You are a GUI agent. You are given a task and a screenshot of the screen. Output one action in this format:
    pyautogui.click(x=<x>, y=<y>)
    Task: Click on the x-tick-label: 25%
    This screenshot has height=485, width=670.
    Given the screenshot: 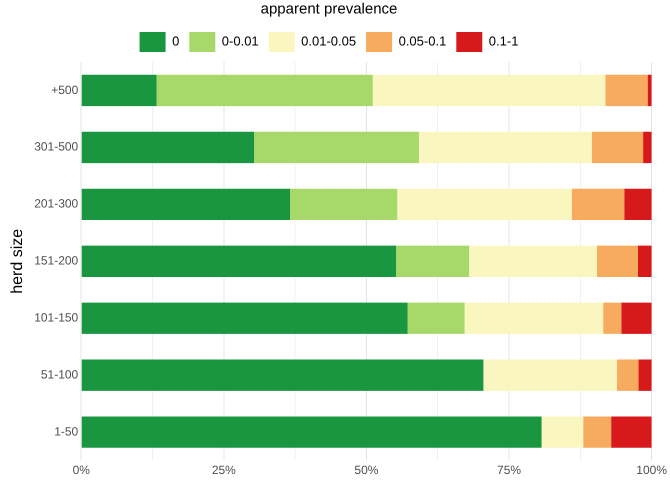 What is the action you would take?
    pyautogui.click(x=224, y=470)
    